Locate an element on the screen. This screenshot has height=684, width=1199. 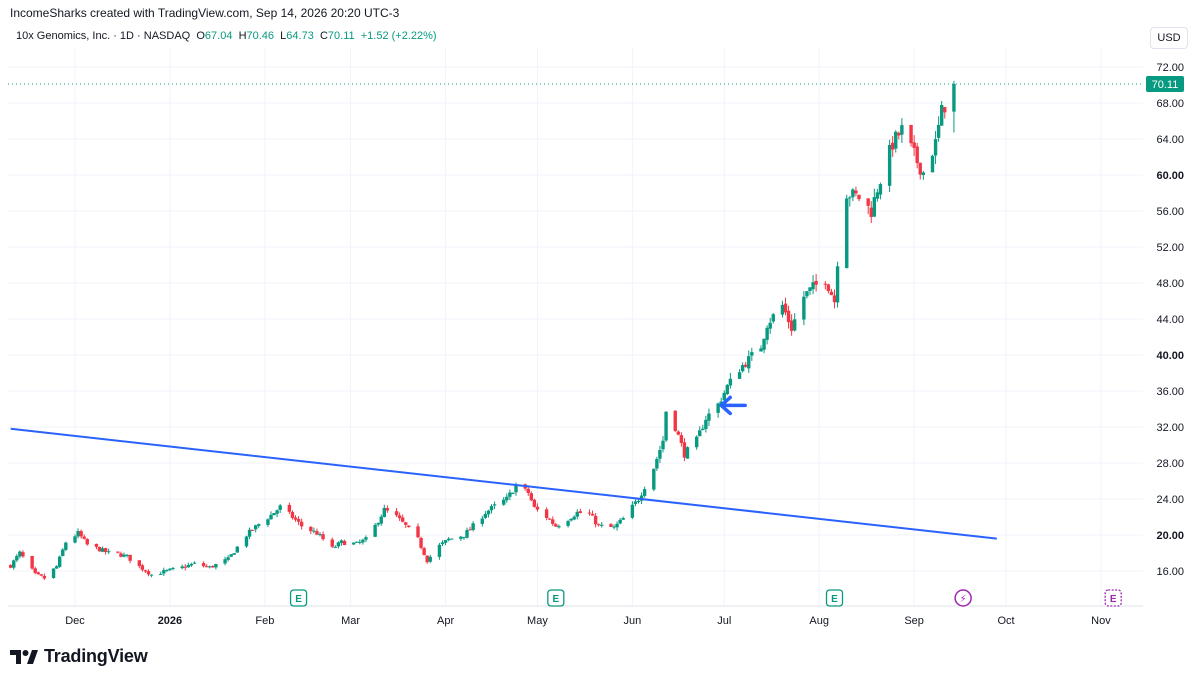
price-tick-label: 36.00 is located at coordinates (1170, 392).